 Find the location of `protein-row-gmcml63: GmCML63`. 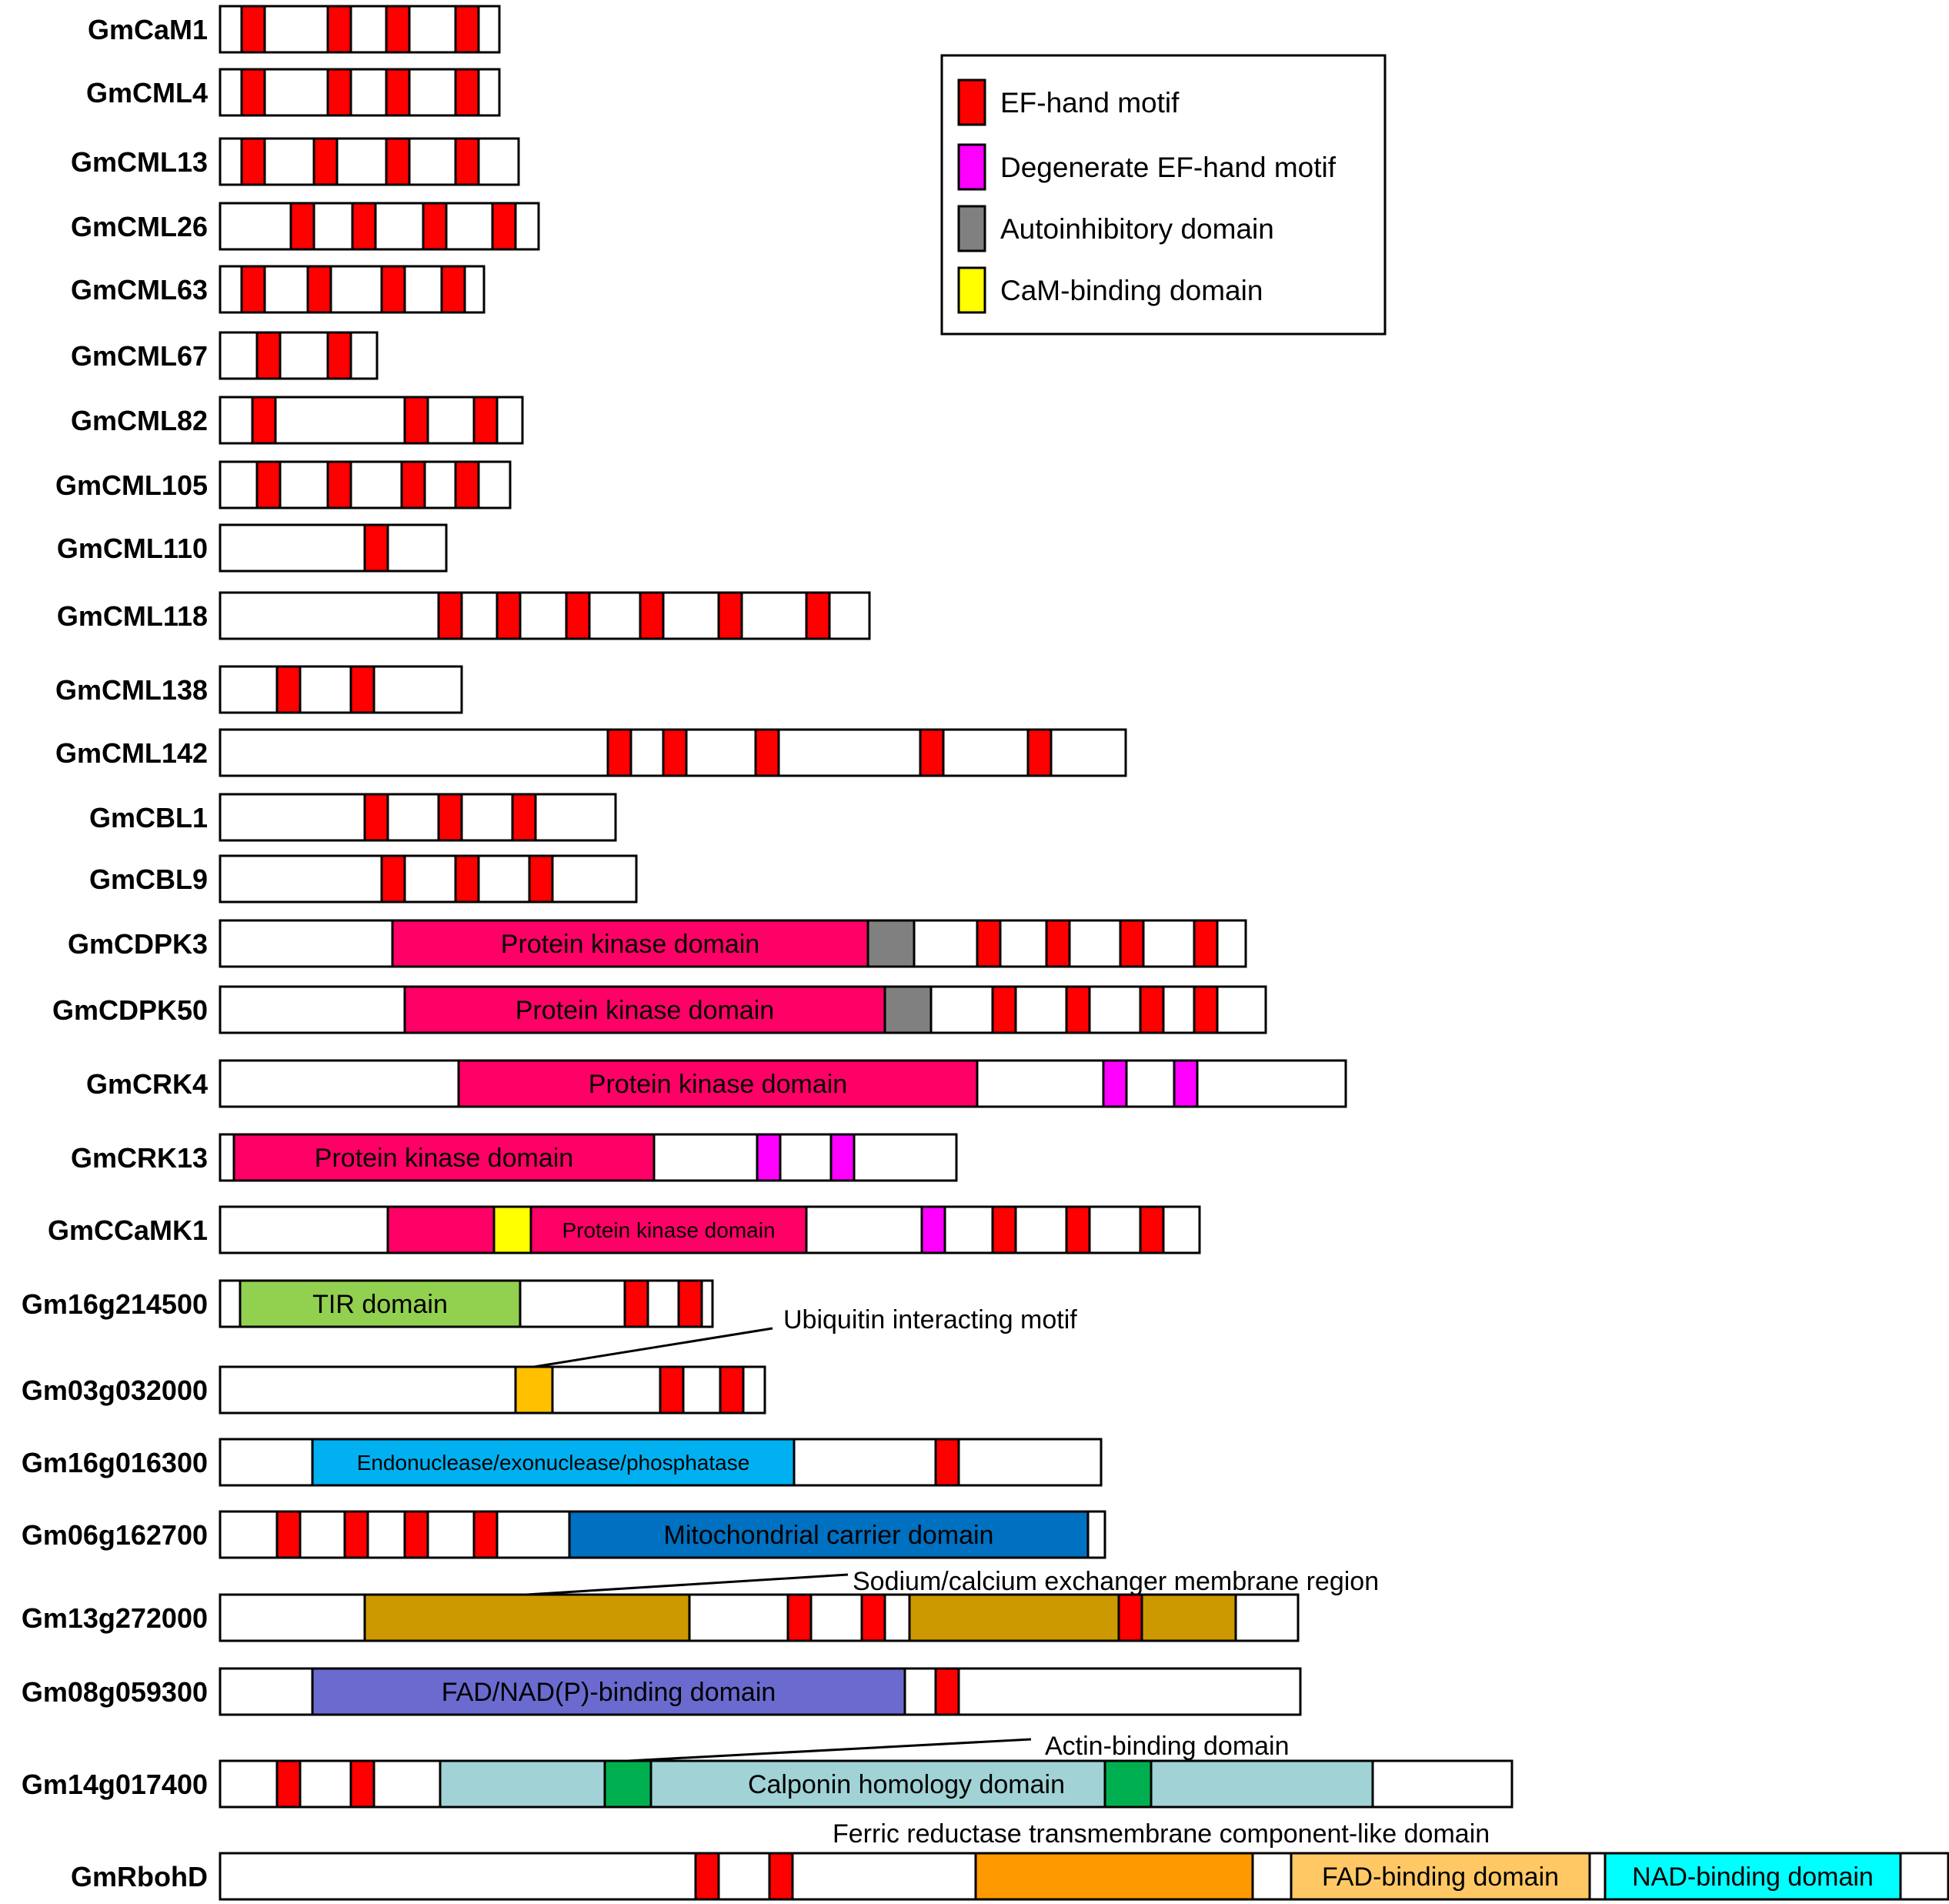

protein-row-gmcml63: GmCML63 is located at coordinates (278, 289).